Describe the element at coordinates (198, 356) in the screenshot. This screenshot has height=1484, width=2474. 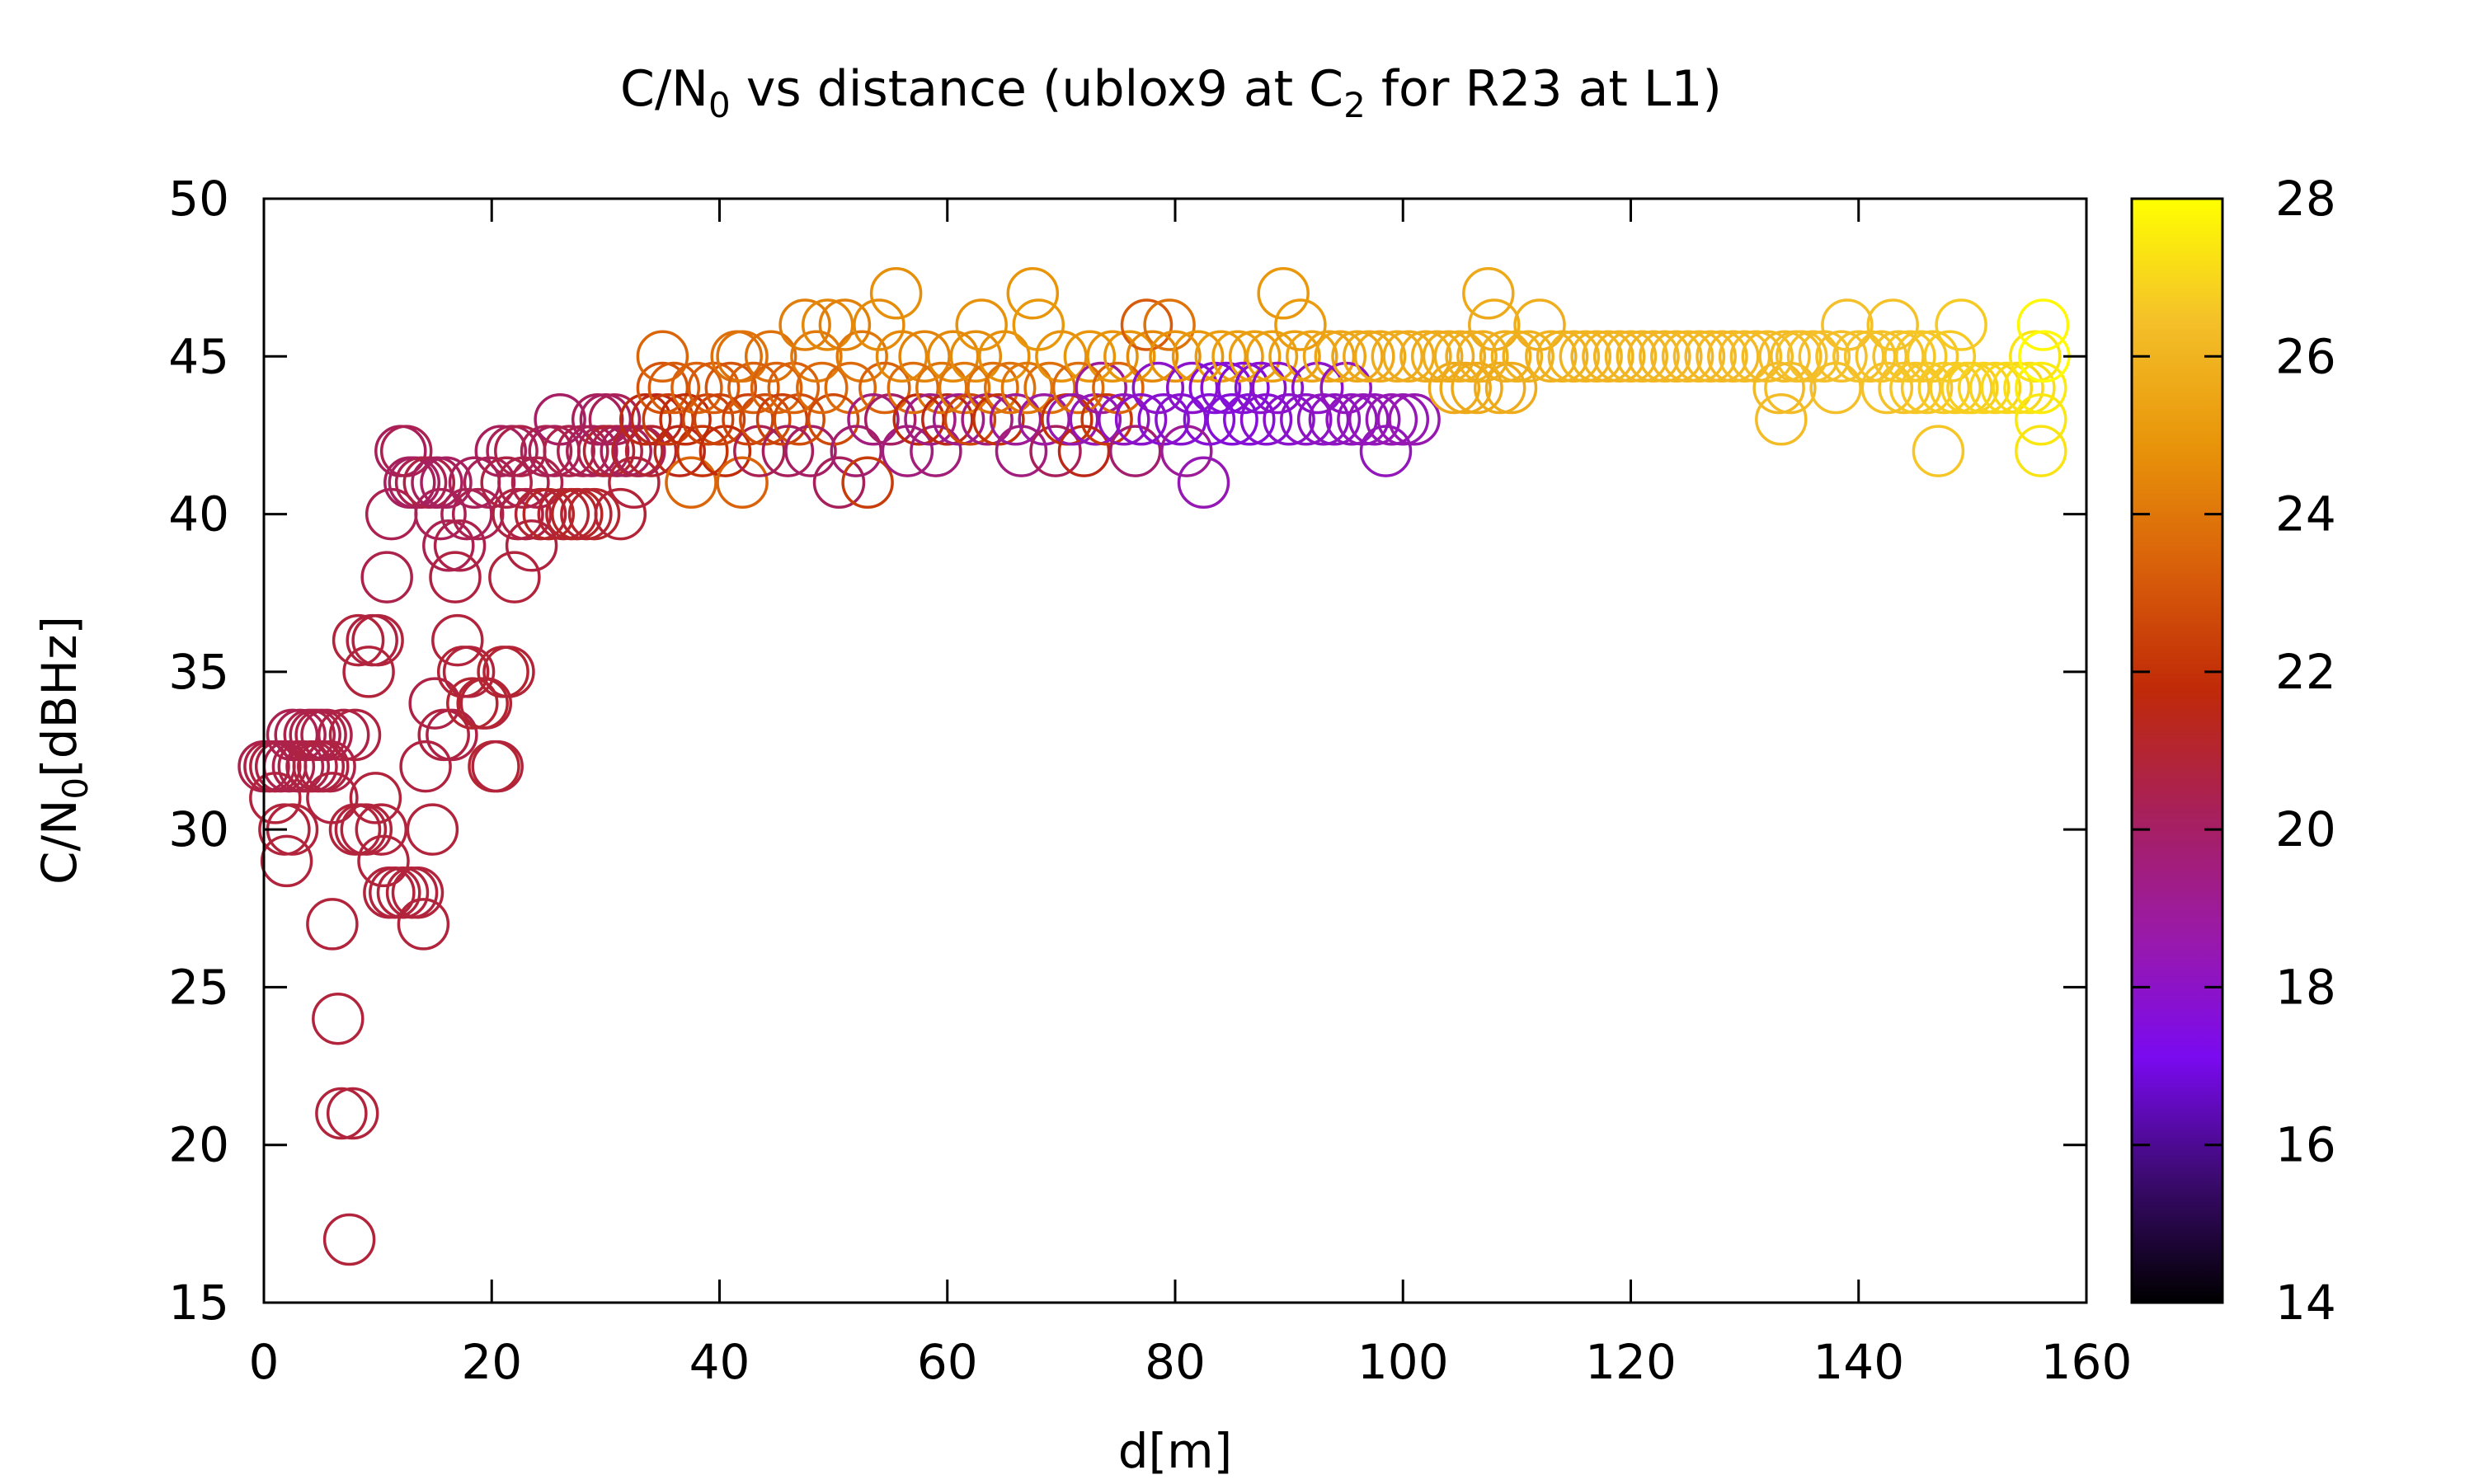
I see `y-tick-label: 45` at that location.